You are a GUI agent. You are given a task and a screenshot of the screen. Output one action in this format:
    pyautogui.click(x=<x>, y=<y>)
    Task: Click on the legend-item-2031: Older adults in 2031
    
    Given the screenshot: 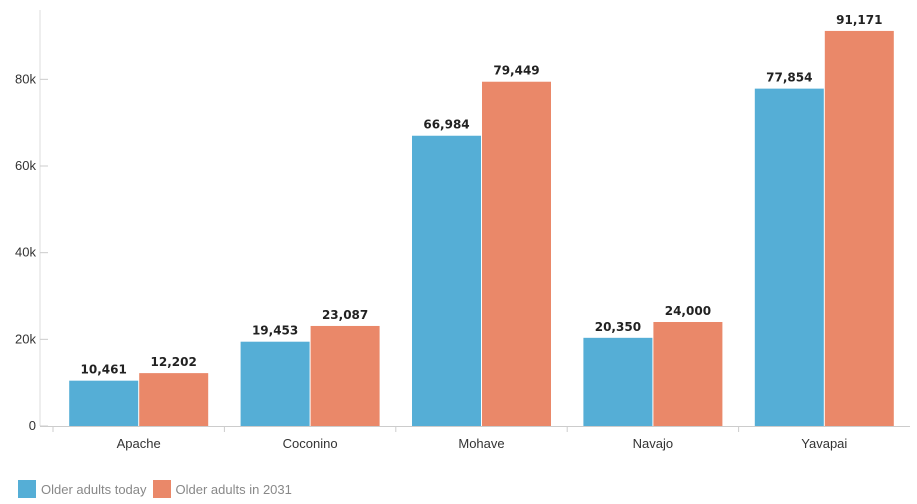 What is the action you would take?
    pyautogui.click(x=222, y=489)
    